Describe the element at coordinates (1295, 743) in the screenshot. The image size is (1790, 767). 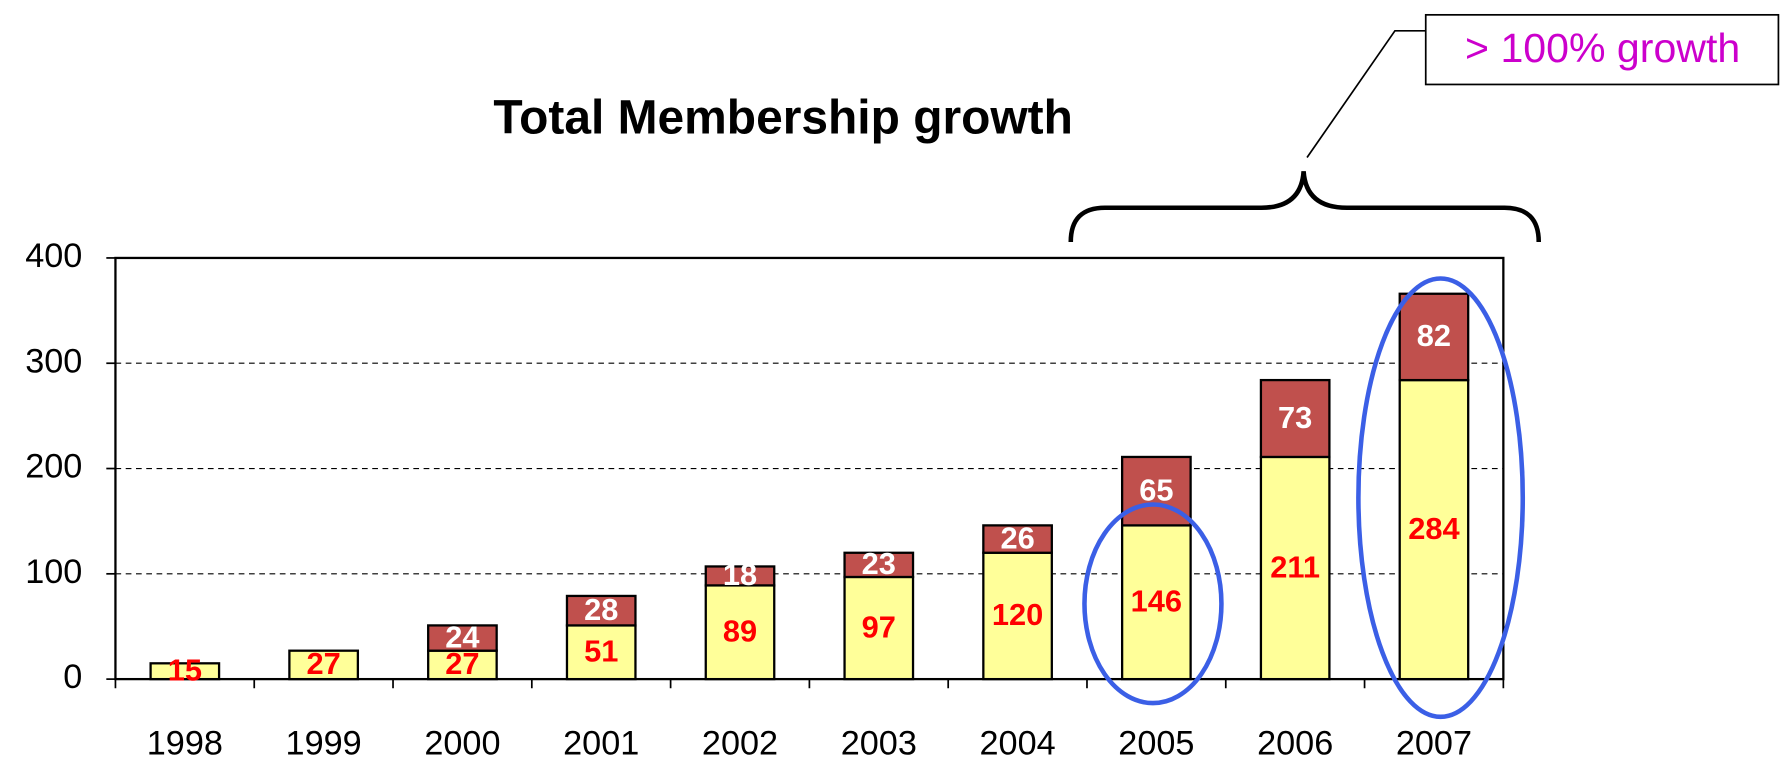
I see `x-tick-label: 2006` at that location.